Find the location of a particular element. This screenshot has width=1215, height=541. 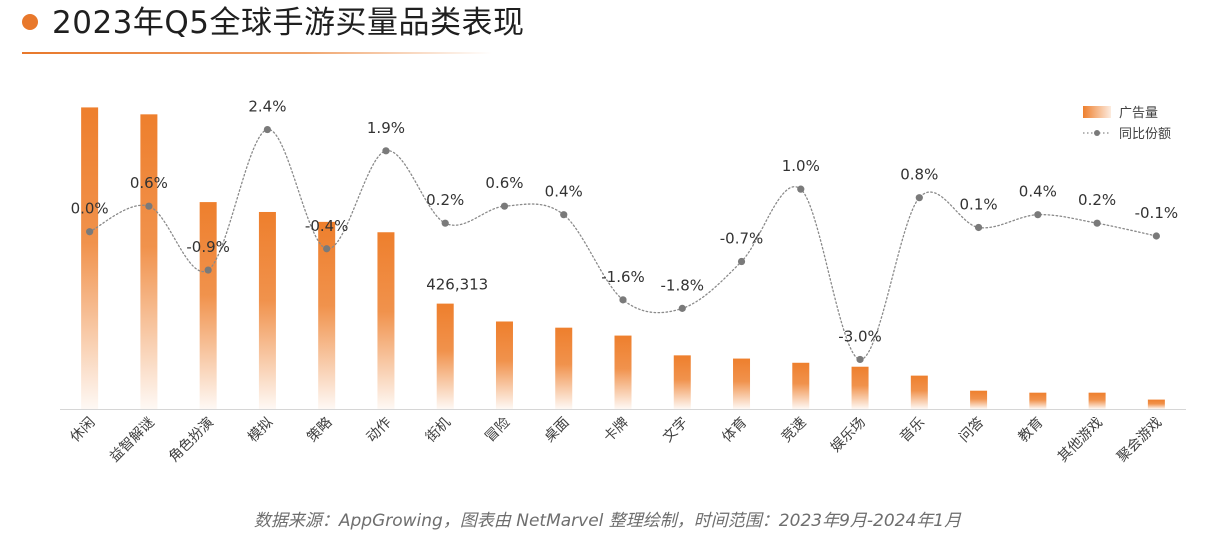

line-point-其他游戏 is located at coordinates (1097, 223).